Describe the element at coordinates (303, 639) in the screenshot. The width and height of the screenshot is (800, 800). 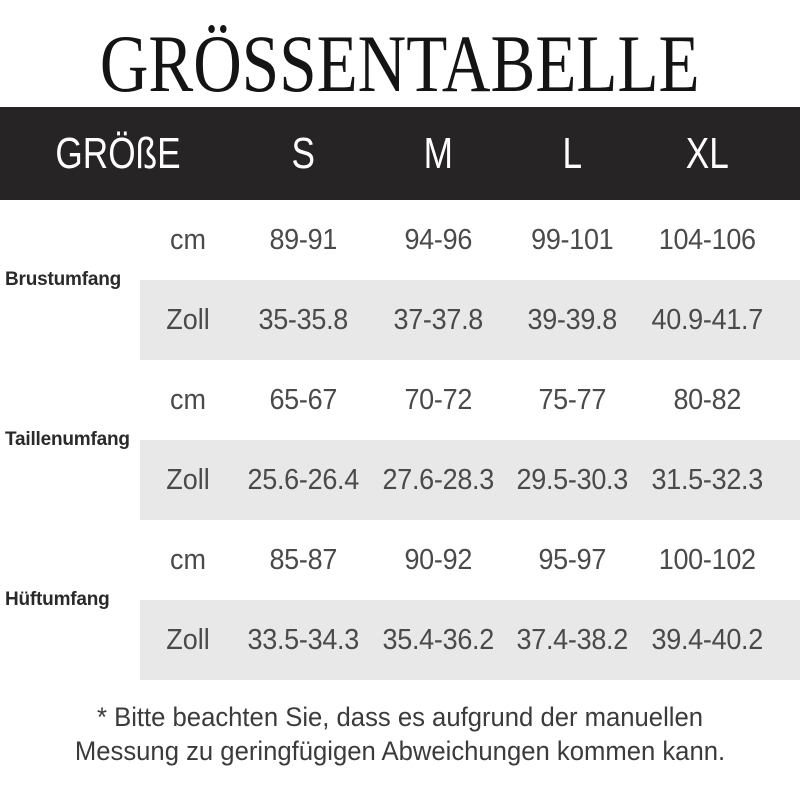
I see `value-cell: 33.5-34.3` at that location.